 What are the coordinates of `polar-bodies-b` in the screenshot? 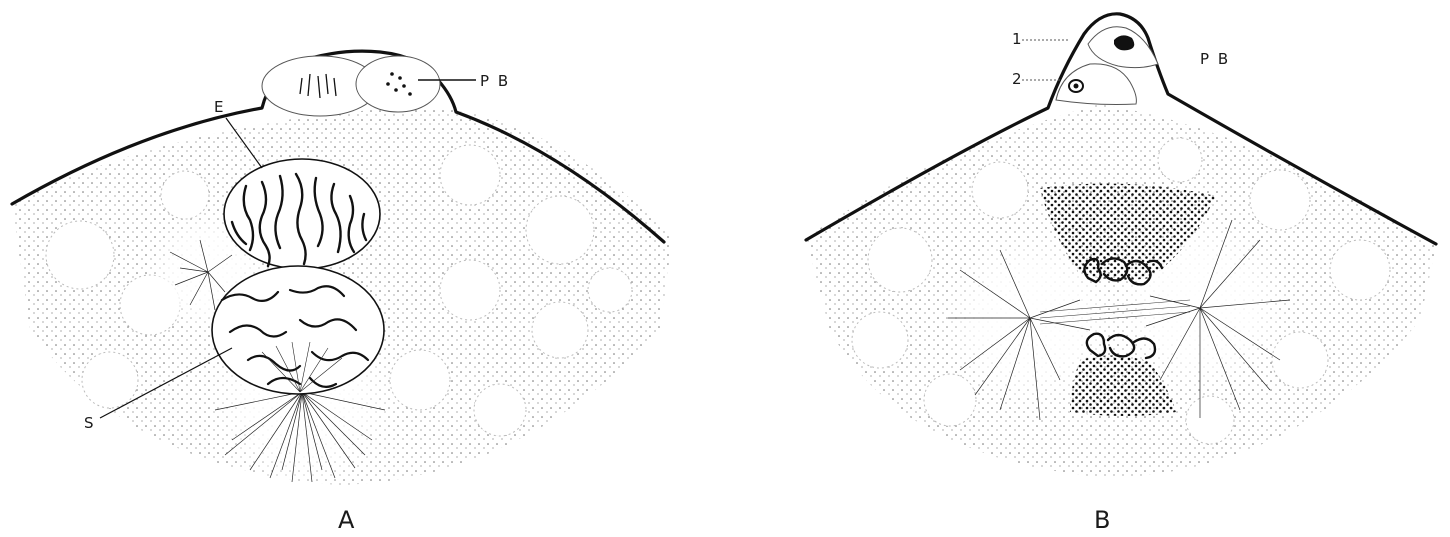 It's located at (1107, 65).